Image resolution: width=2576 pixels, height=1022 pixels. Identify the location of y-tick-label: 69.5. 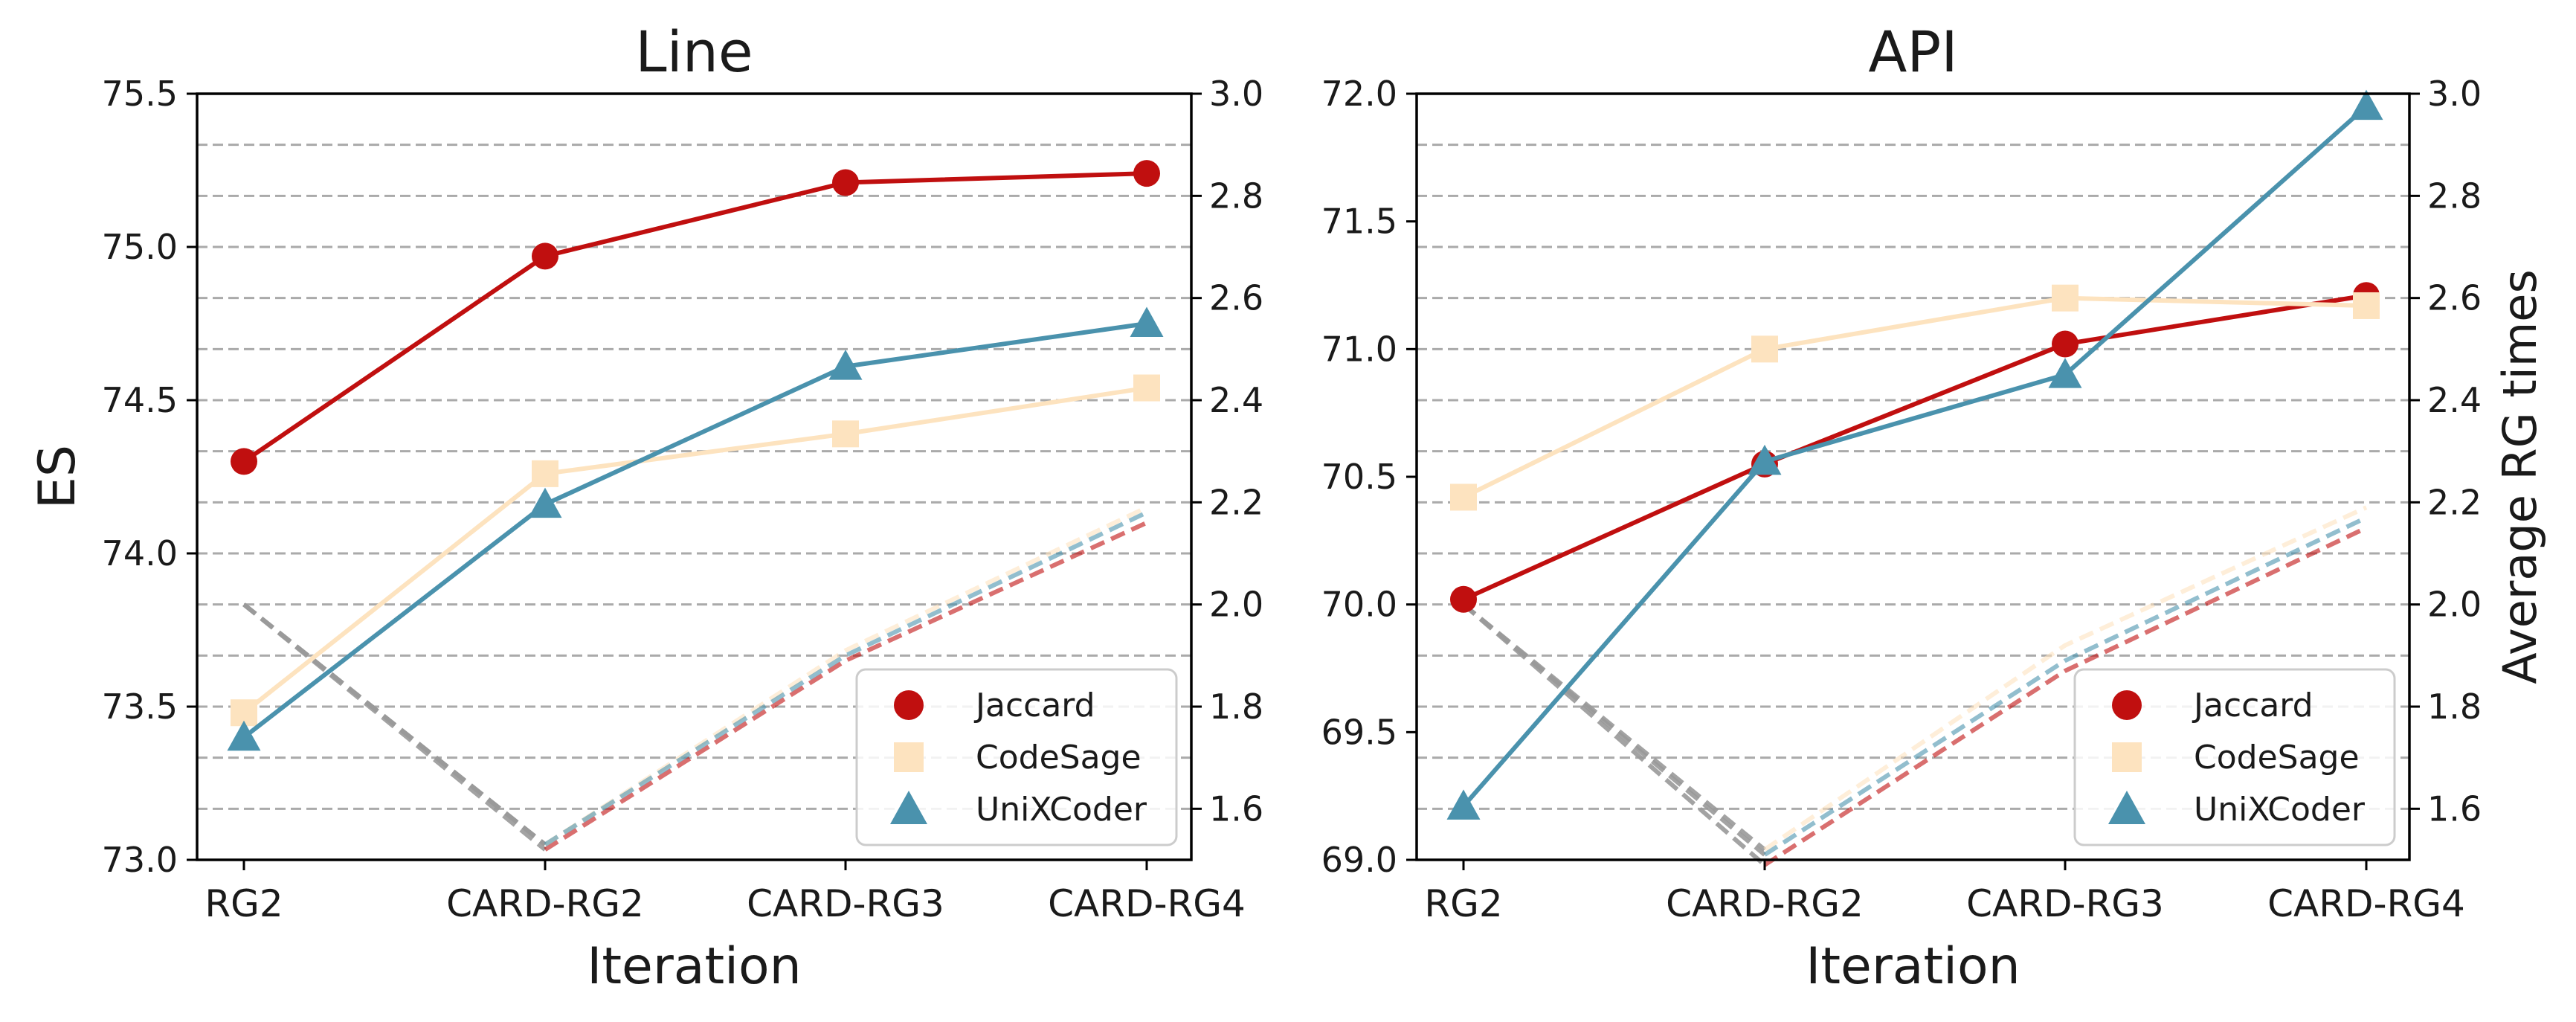
(1359, 732).